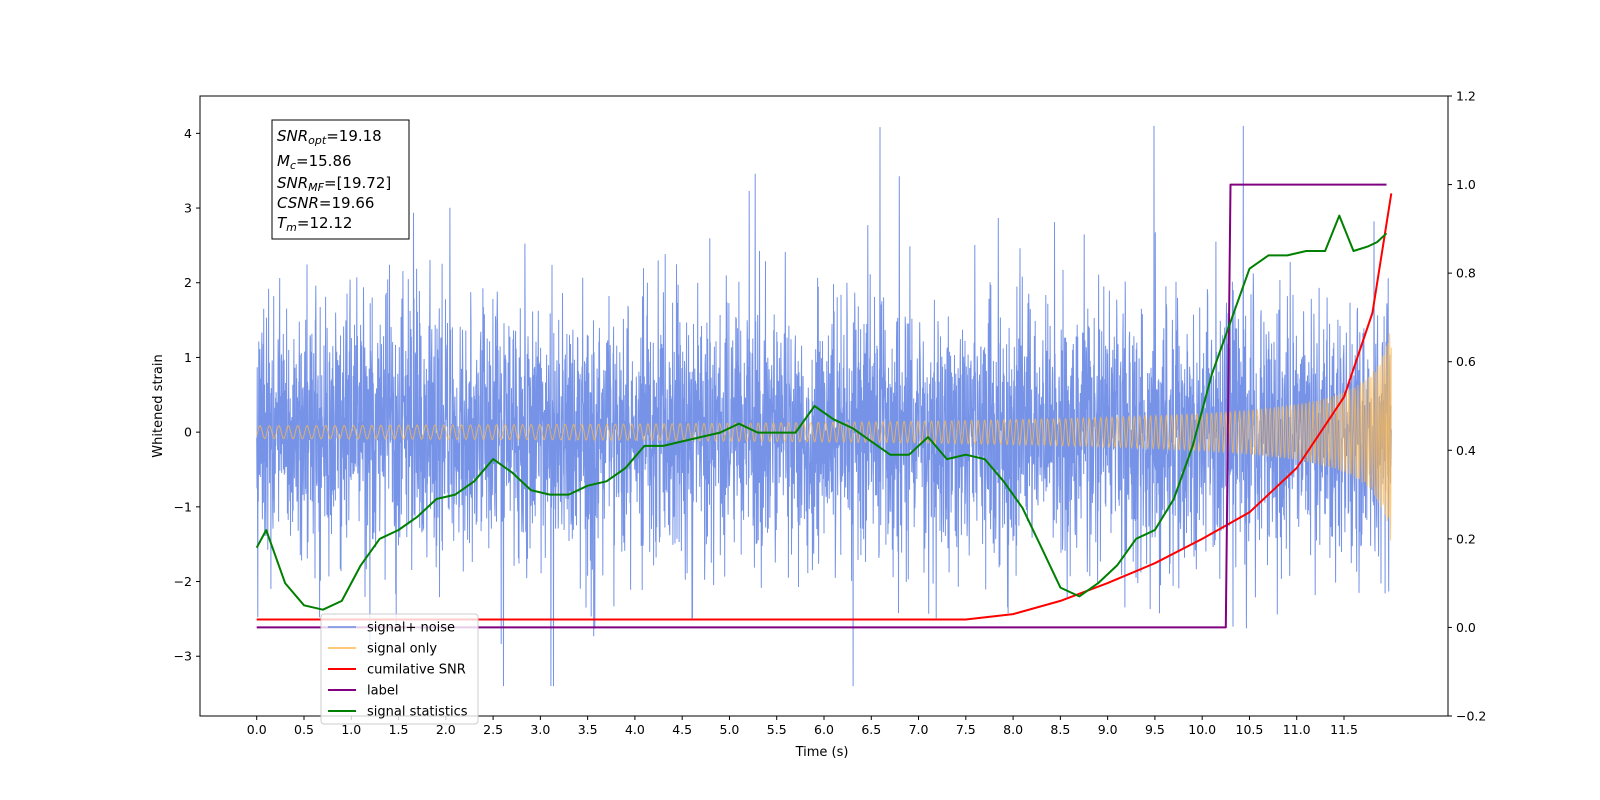  What do you see at coordinates (324, 161) in the screenshot?
I see `stats-value: =15.86` at bounding box center [324, 161].